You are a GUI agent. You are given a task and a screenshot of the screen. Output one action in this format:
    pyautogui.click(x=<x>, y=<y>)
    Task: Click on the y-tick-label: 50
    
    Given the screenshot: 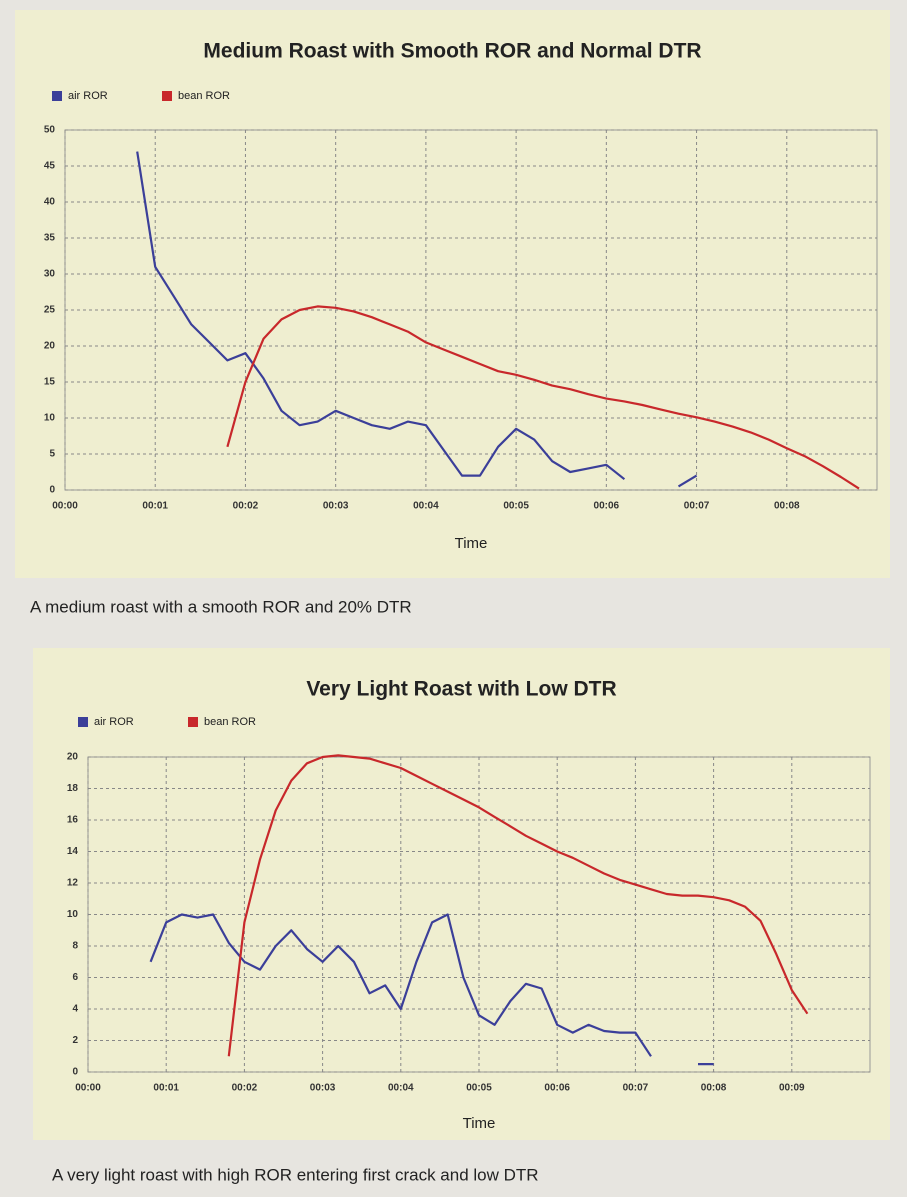 What is the action you would take?
    pyautogui.click(x=50, y=130)
    